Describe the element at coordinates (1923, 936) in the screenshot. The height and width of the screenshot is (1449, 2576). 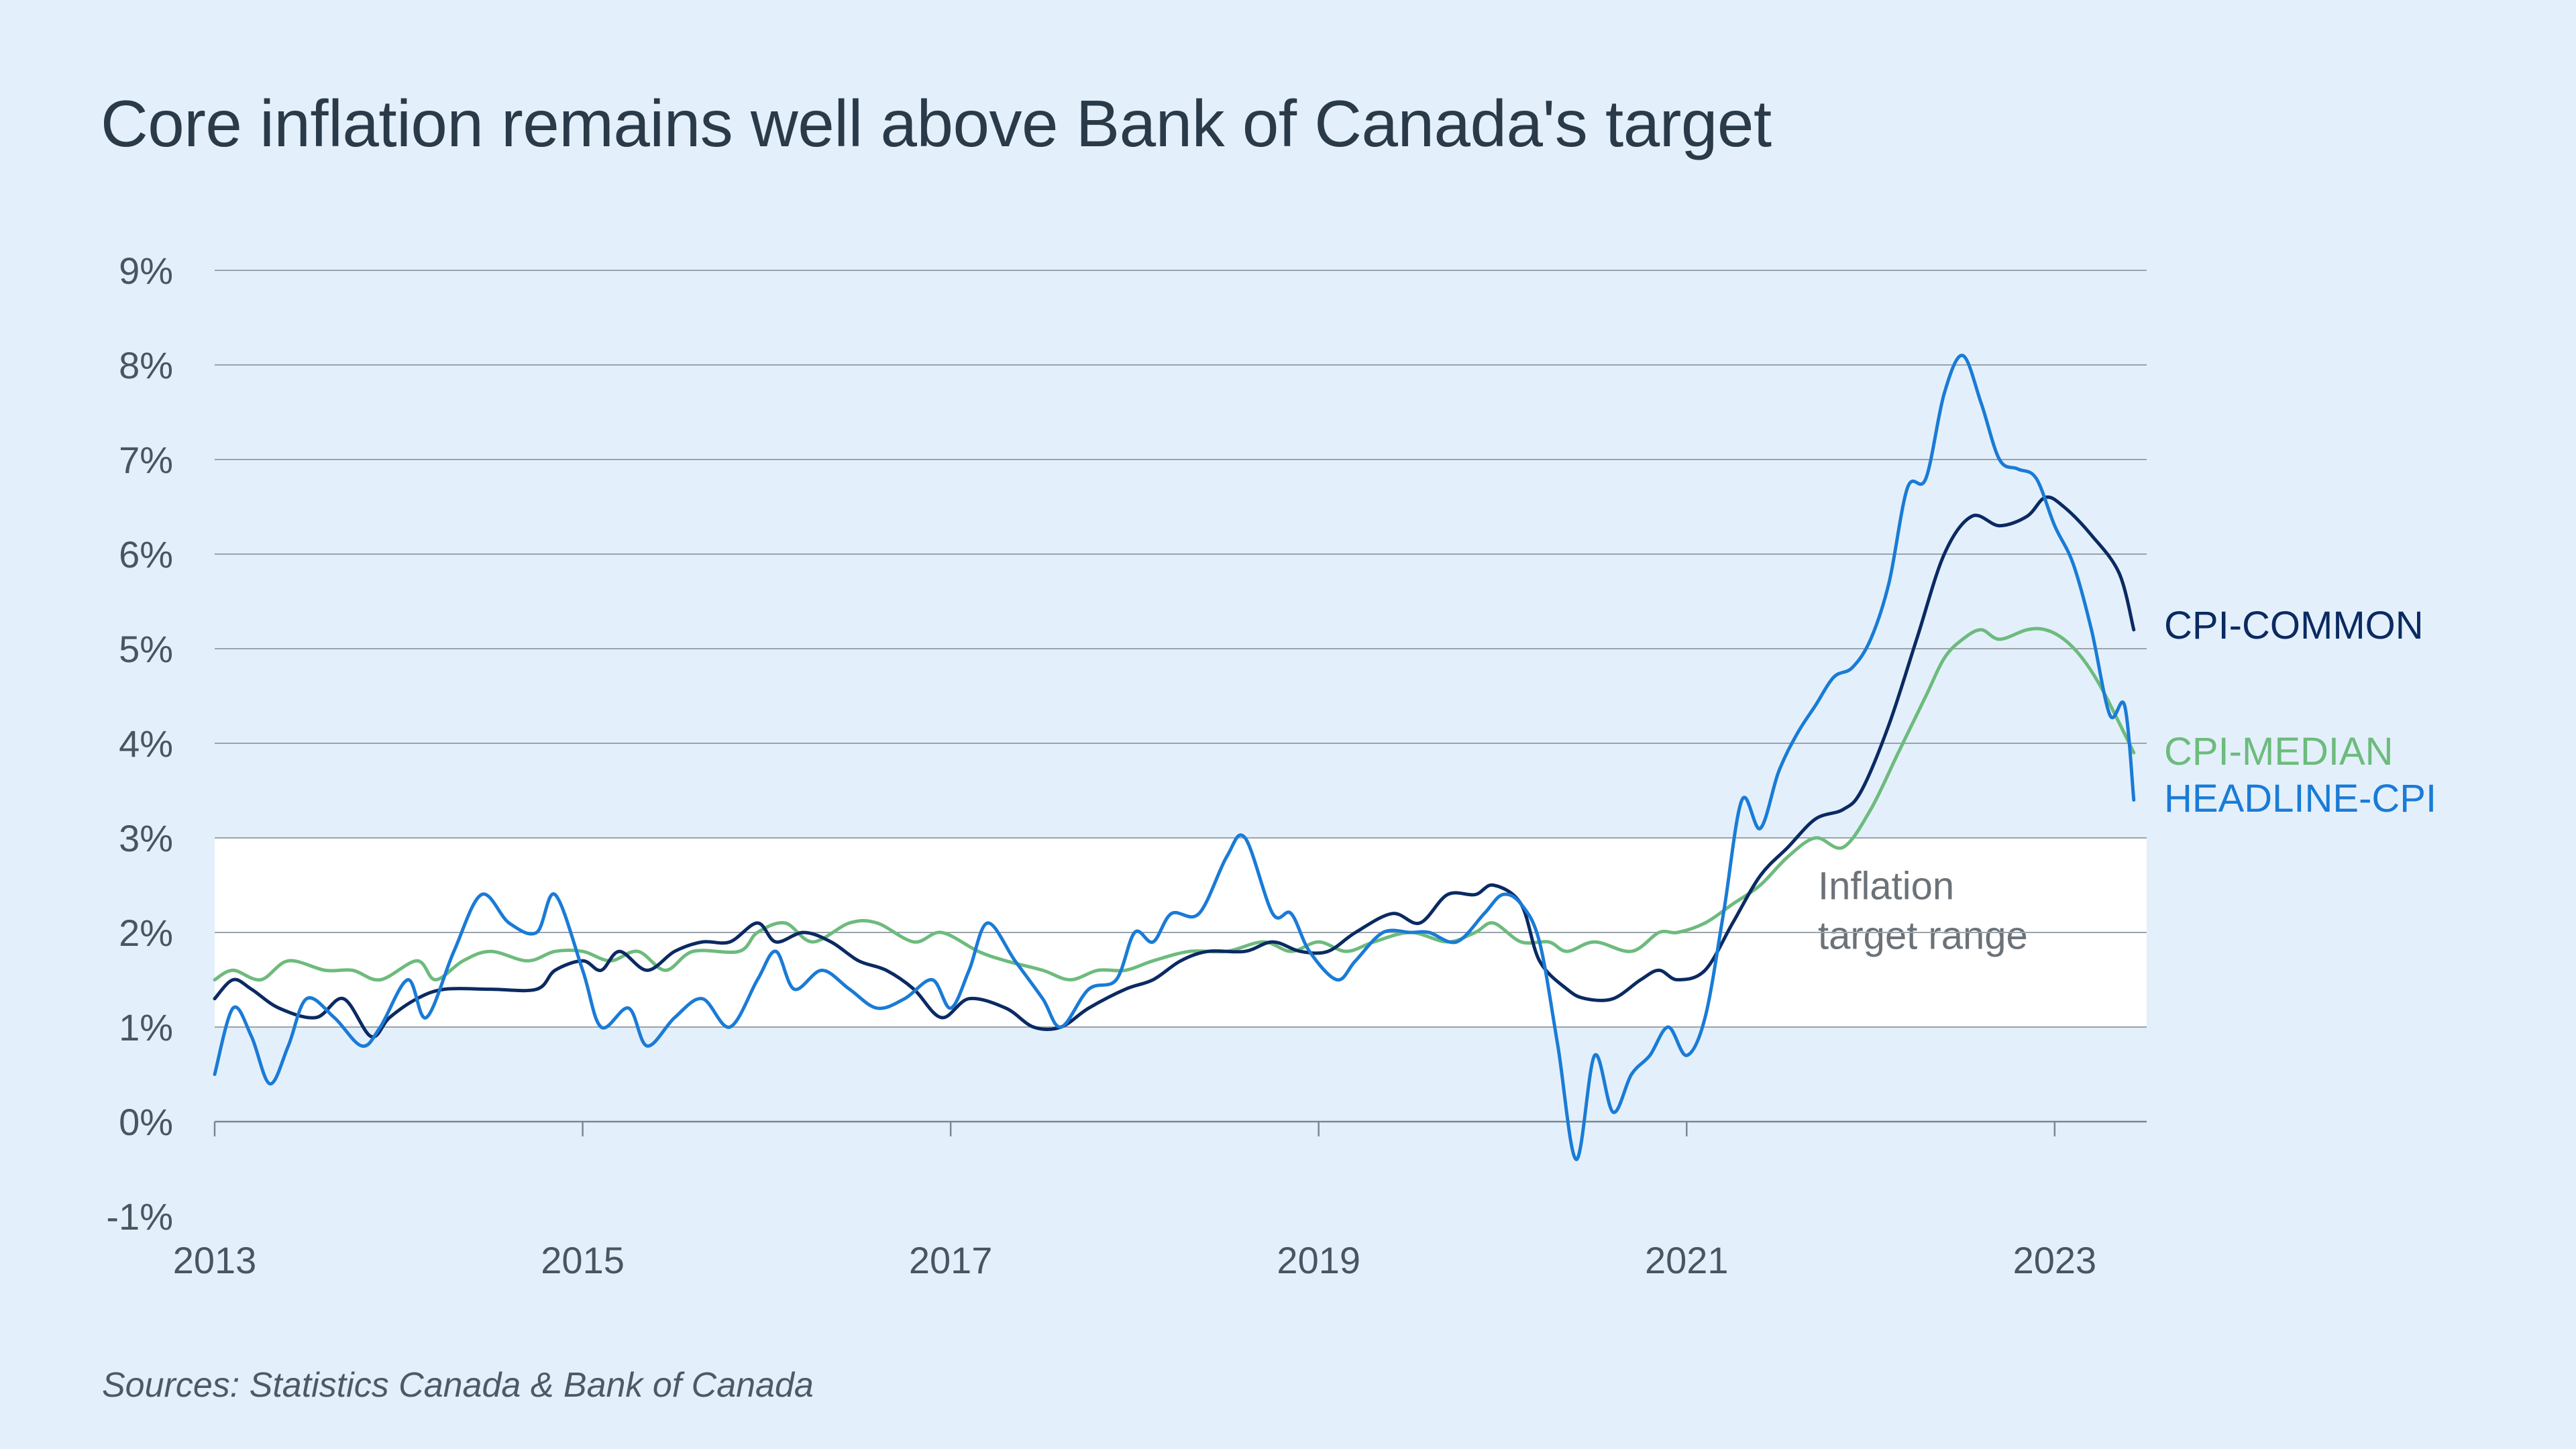
I see `target-band-label-line: target range` at that location.